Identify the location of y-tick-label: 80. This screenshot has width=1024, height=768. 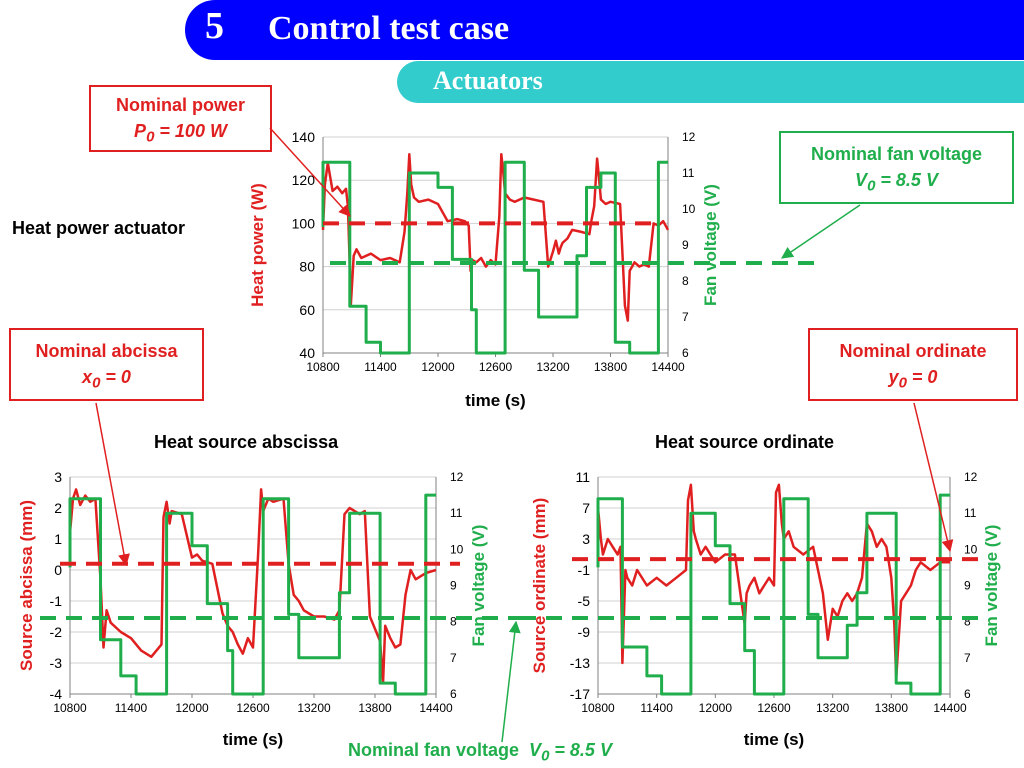
(307, 267).